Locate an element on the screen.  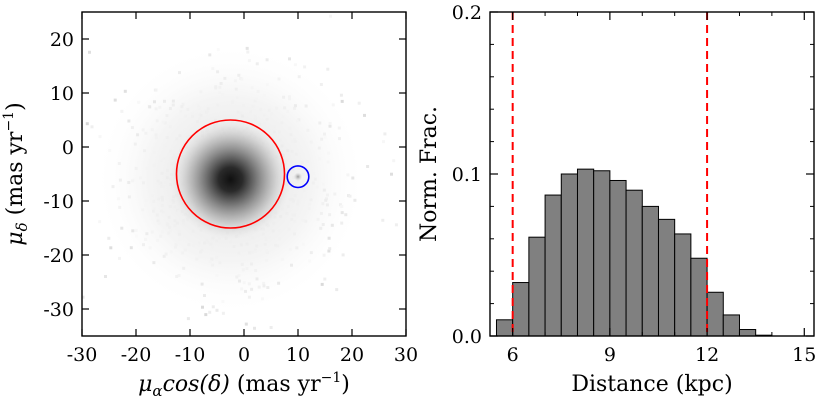
left-ytick-label: 10 is located at coordinates (62, 94).